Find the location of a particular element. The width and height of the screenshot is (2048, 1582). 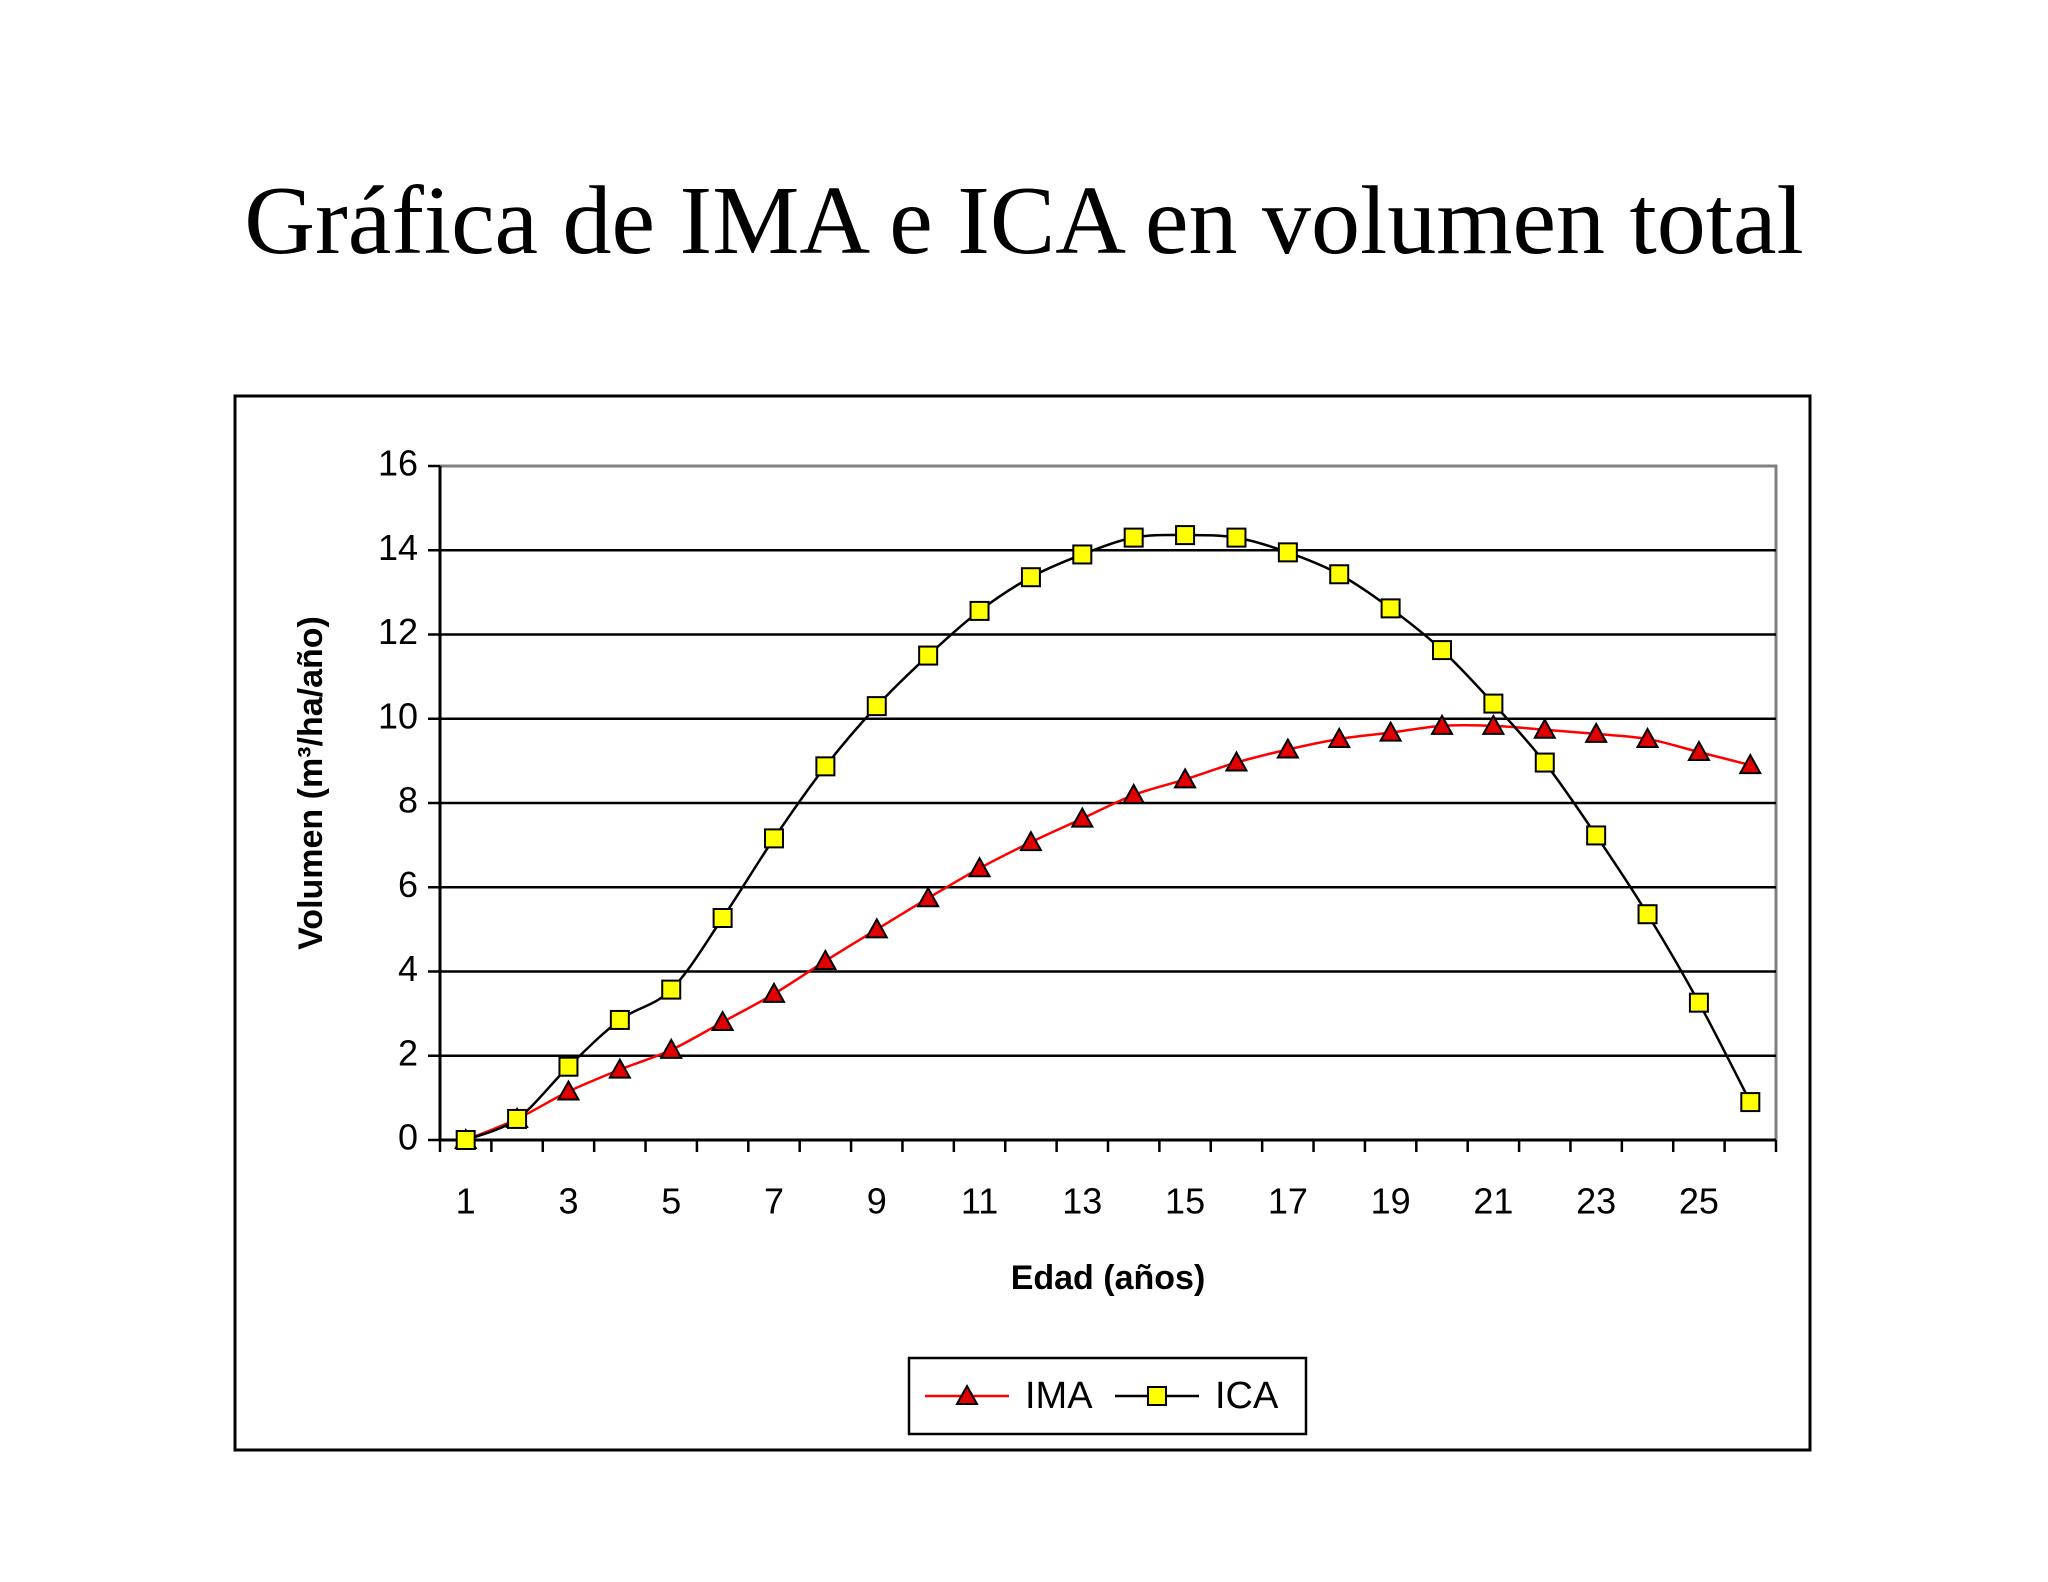

x-tick-label: 1 is located at coordinates (466, 1201).